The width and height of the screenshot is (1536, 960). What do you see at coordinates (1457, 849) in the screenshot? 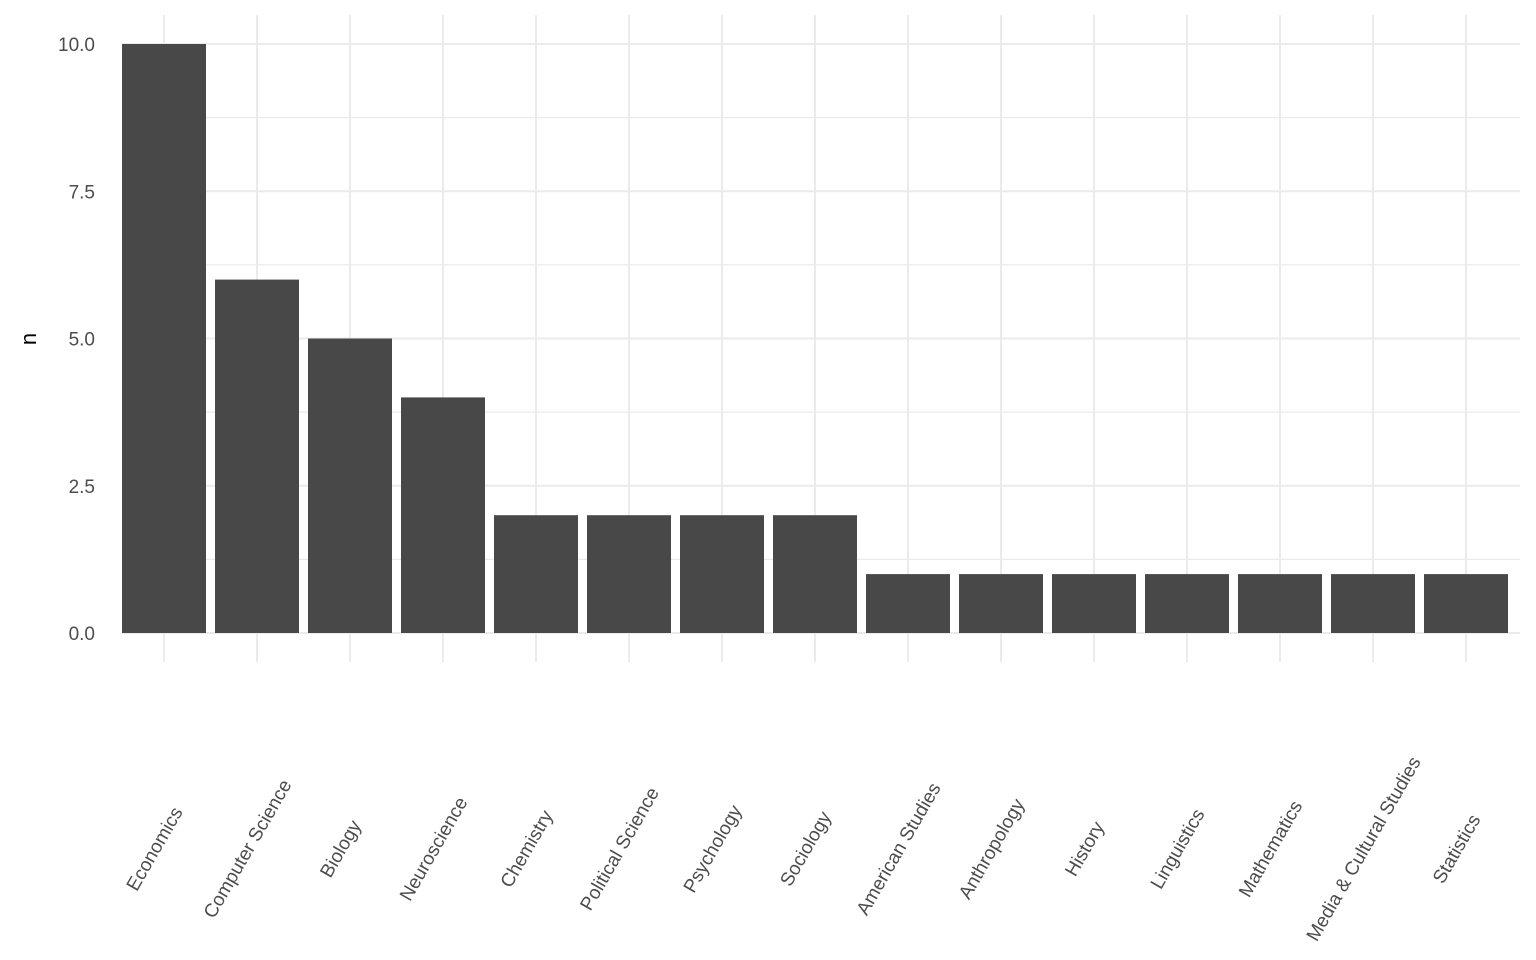
I see `x-tick-label: Statistics` at bounding box center [1457, 849].